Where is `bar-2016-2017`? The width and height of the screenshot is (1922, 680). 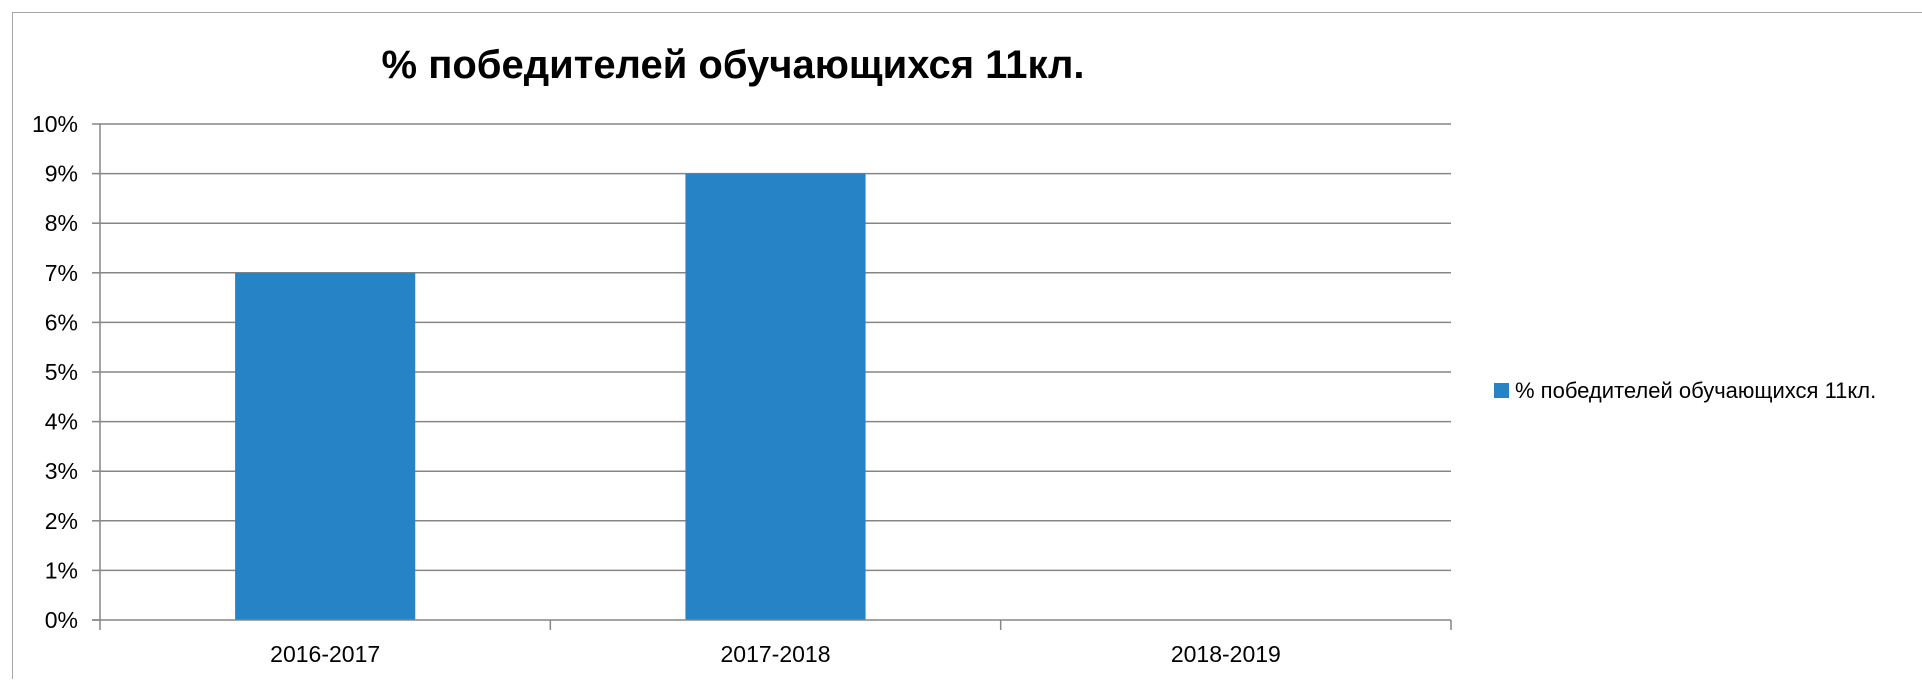 bar-2016-2017 is located at coordinates (325, 446).